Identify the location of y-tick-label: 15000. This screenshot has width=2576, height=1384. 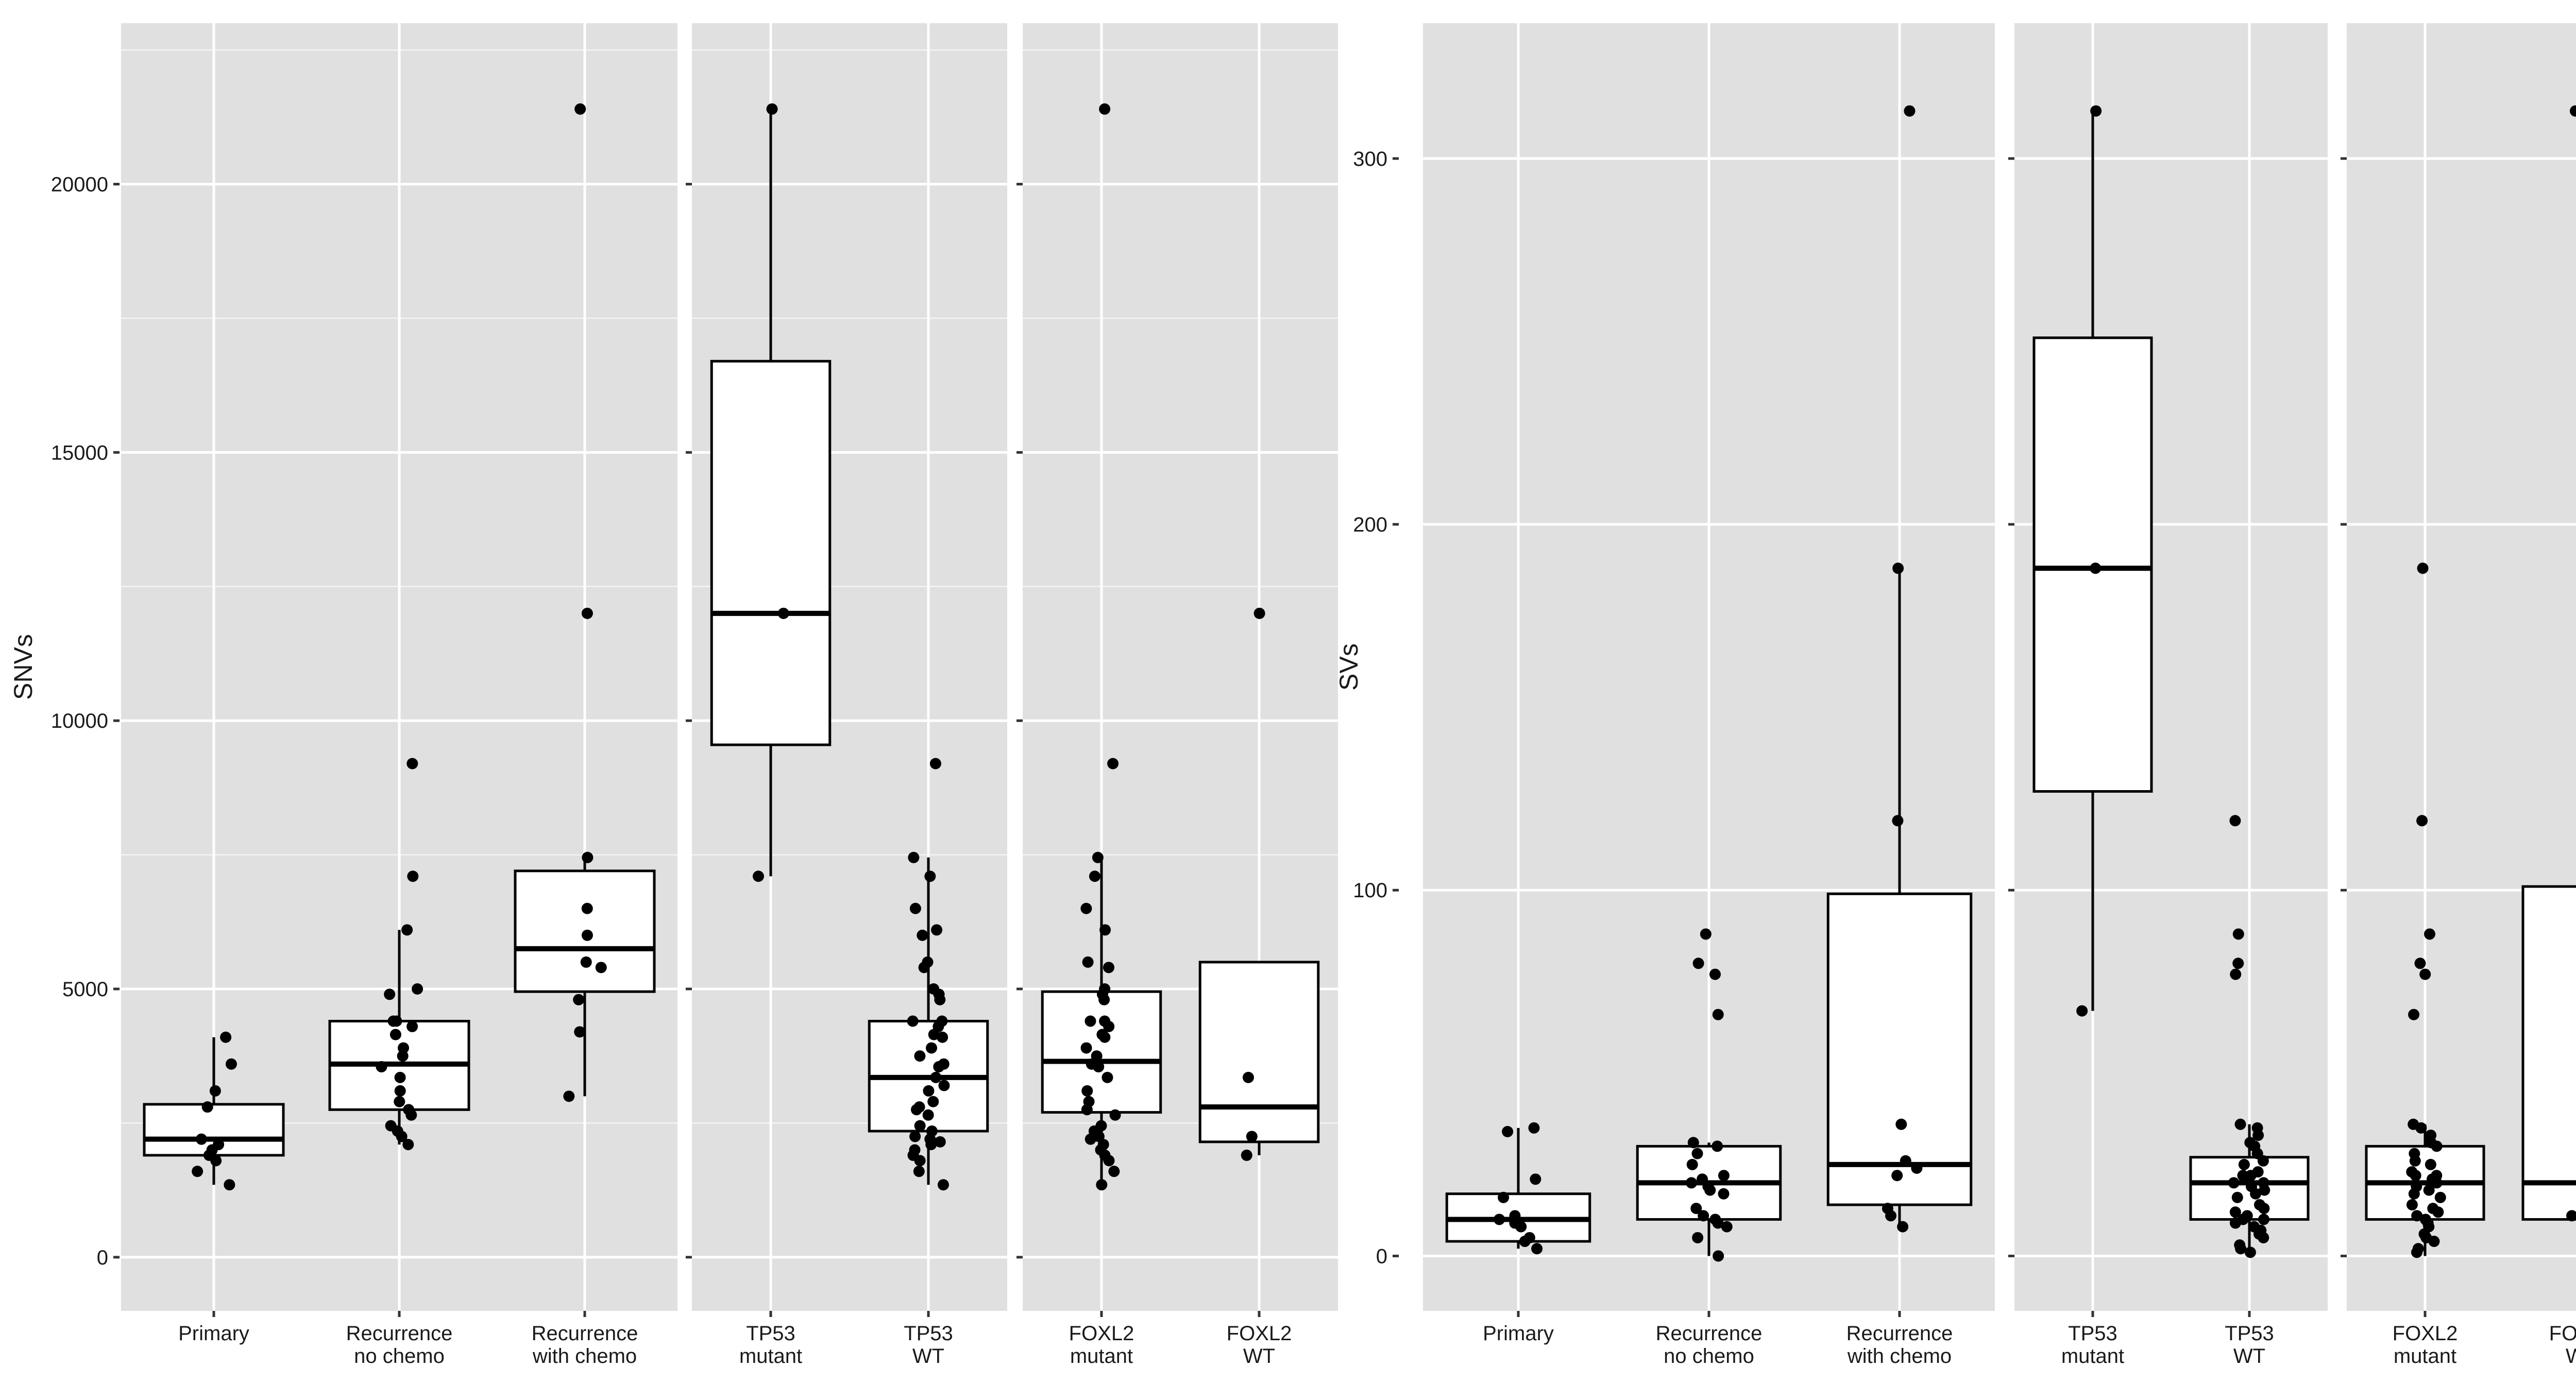
(79, 452).